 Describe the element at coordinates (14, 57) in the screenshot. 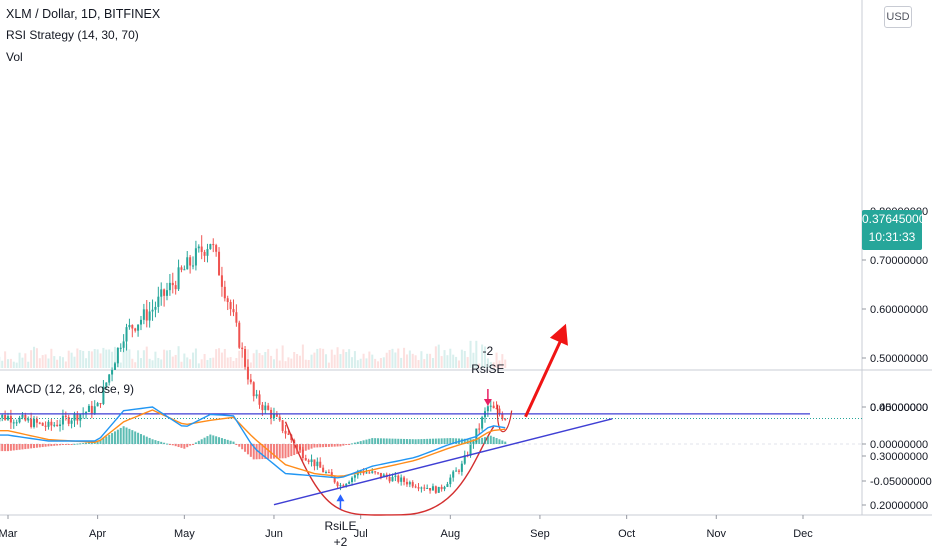

I see `volume-legend: Vol` at that location.